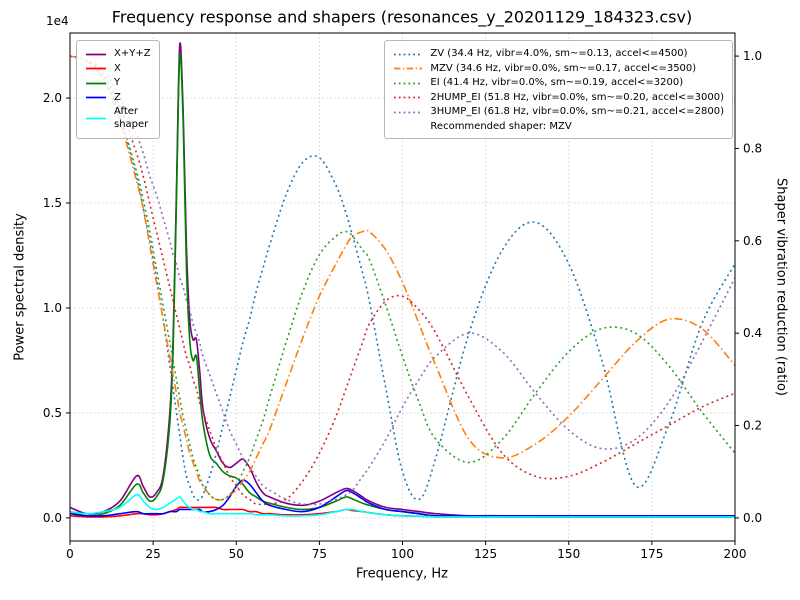  What do you see at coordinates (752, 56) in the screenshot?
I see `y-right-tick-label: 1.0` at bounding box center [752, 56].